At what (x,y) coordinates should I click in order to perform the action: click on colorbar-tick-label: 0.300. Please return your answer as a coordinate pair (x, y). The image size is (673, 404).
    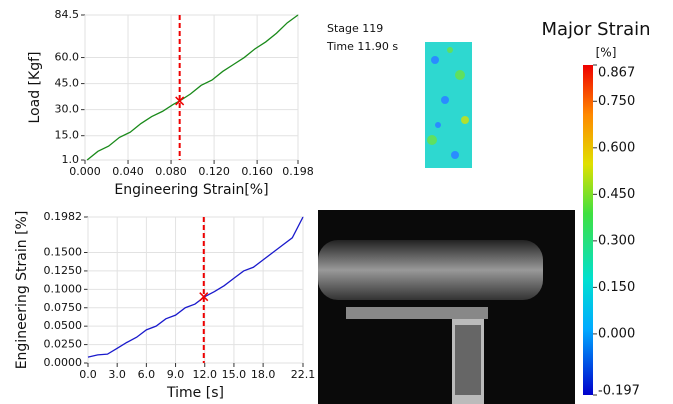
    Looking at the image, I should click on (616, 240).